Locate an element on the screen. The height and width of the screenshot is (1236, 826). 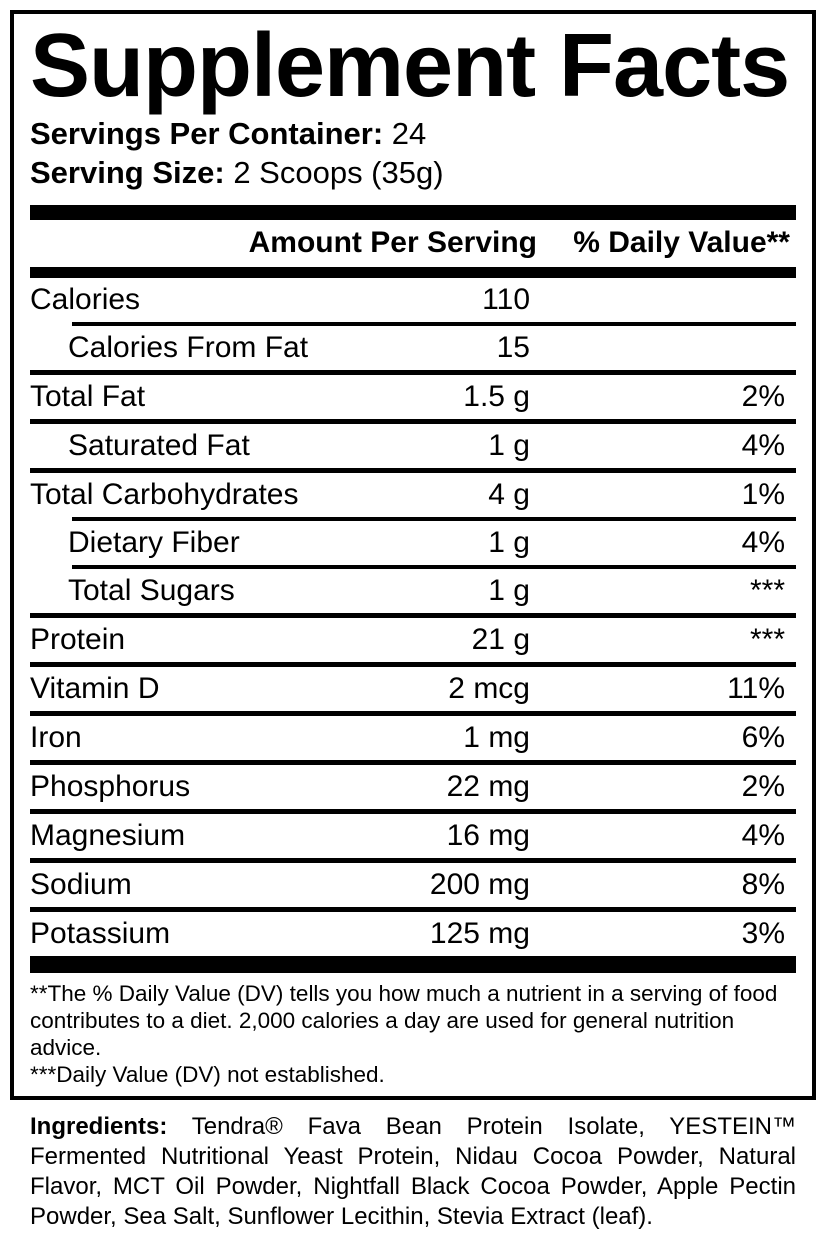
nutrient-name: Vitamin D is located at coordinates (95, 688).